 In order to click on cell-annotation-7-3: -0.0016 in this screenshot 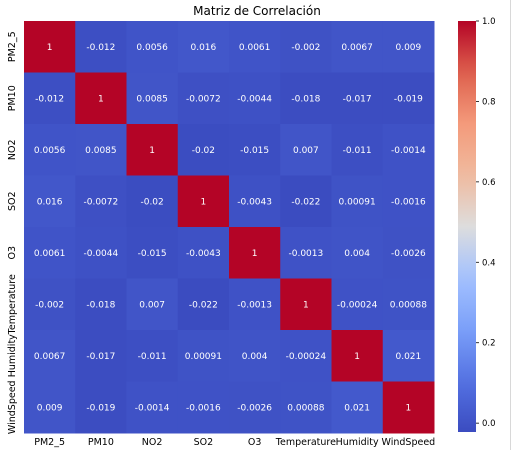, I will do `click(203, 408)`.